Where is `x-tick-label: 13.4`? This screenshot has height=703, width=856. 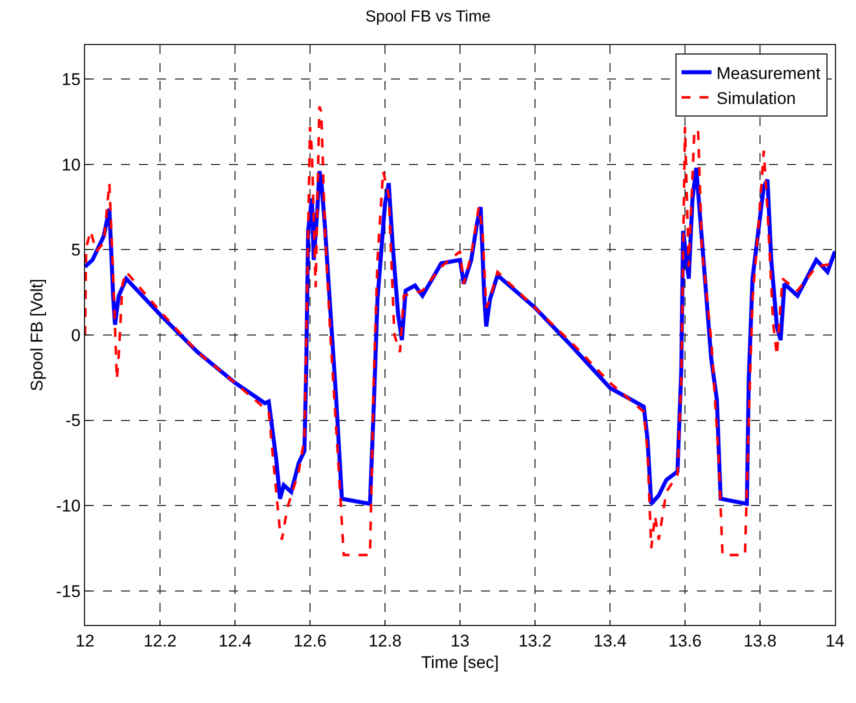
x-tick-label: 13.4 is located at coordinates (610, 640).